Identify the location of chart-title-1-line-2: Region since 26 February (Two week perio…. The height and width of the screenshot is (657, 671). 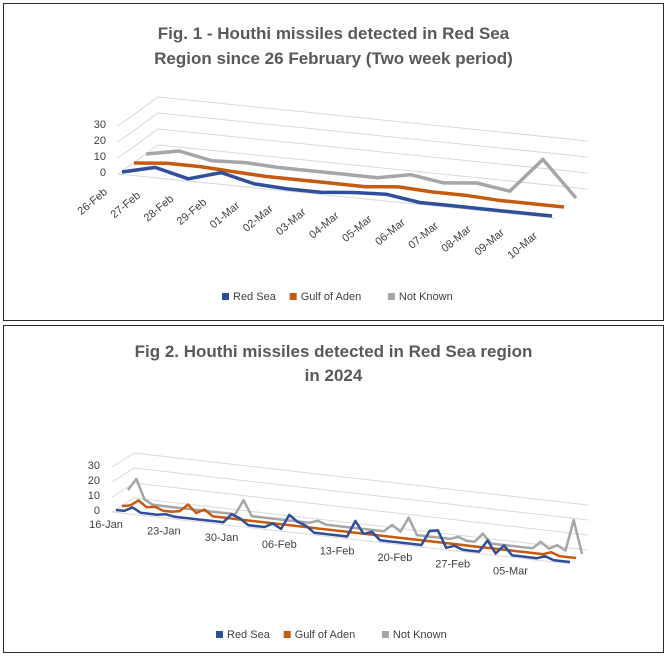
(333, 58).